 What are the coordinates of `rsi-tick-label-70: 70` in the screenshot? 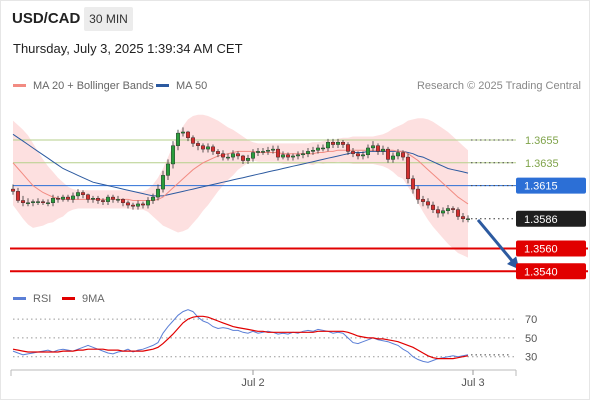 It's located at (531, 320).